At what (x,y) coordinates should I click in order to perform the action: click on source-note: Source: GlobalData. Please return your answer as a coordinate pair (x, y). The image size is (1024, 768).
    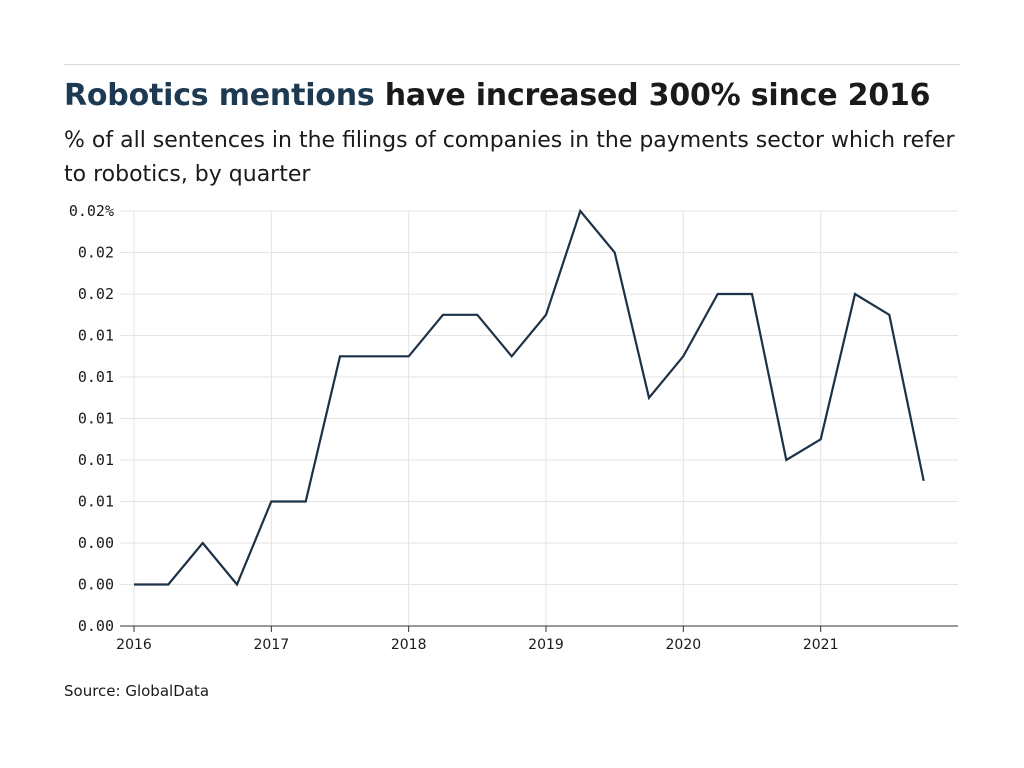
    Looking at the image, I should click on (137, 691).